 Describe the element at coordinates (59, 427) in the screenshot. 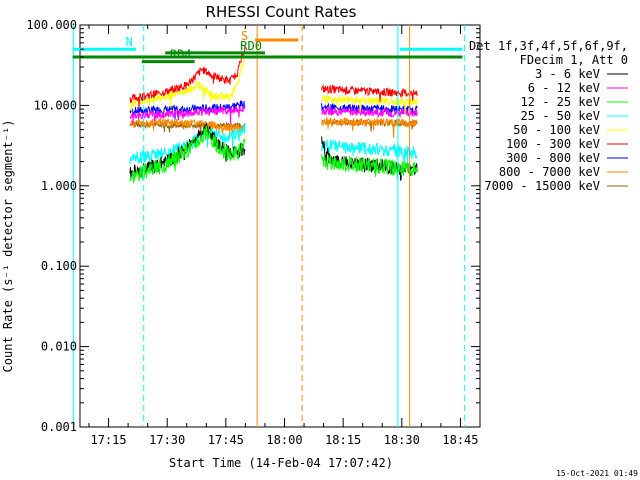

I see `y-tick-label: 0.001` at that location.